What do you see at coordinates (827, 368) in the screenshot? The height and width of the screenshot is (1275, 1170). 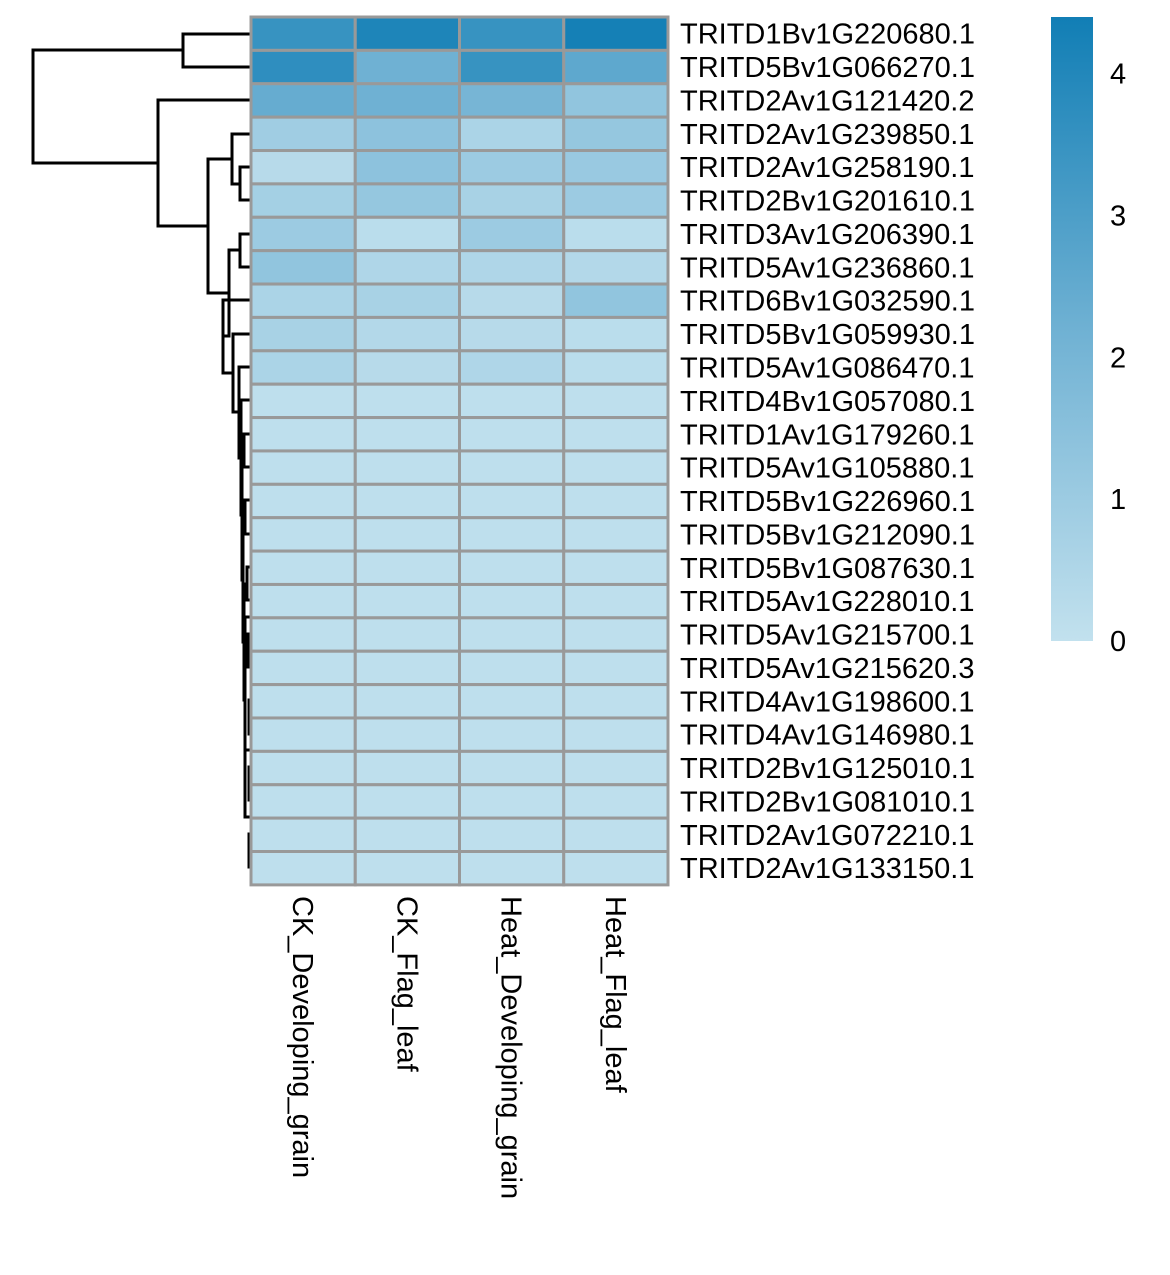 I see `row-label: TRITD5Av1G086470.1` at bounding box center [827, 368].